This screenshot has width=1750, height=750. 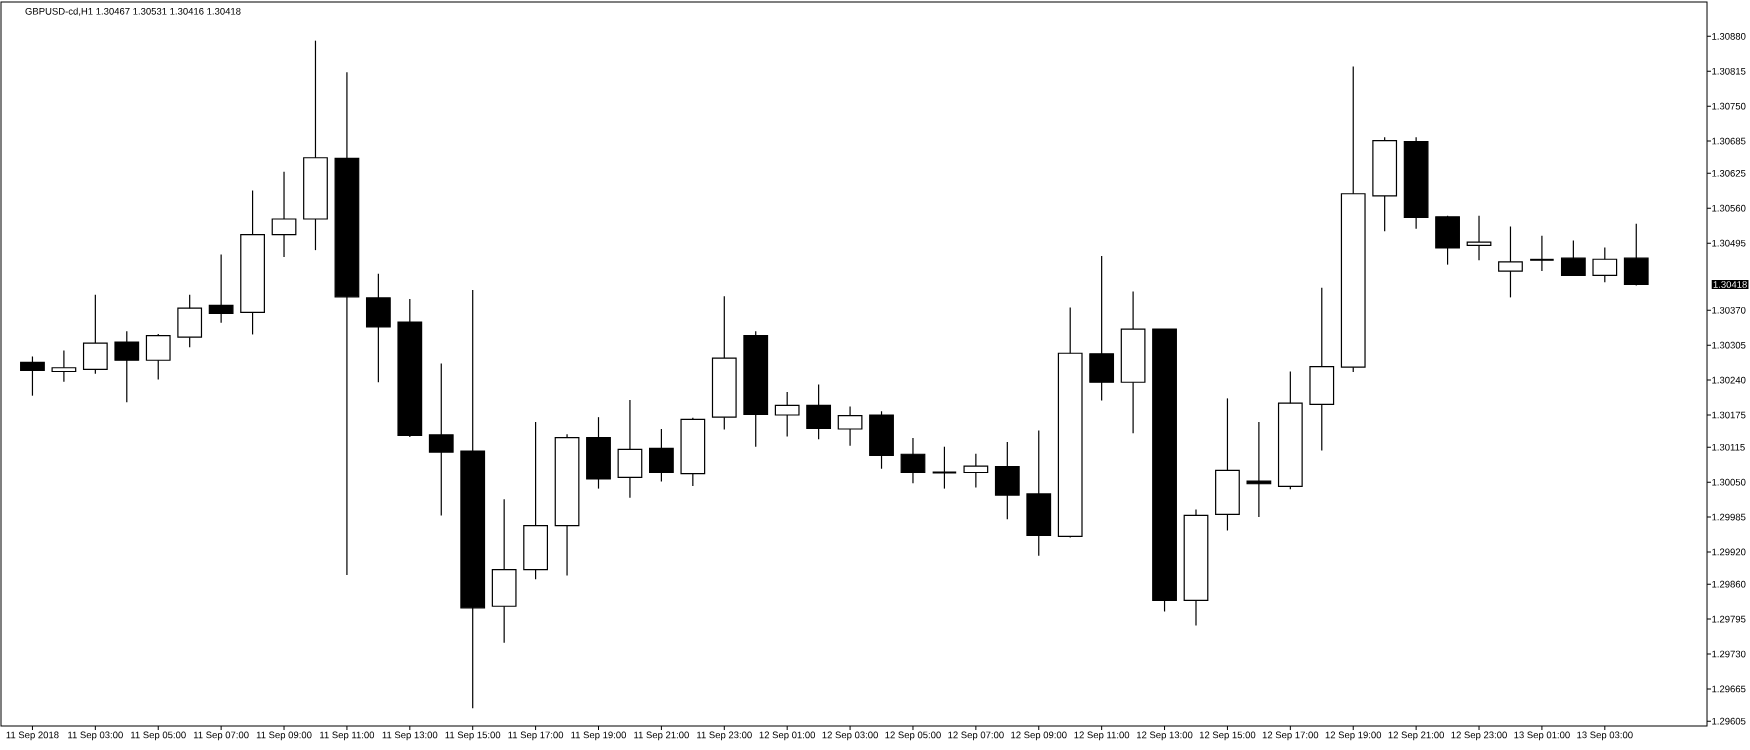 What do you see at coordinates (158, 736) in the screenshot?
I see `x-tick-label: 11 Sep 05:00` at bounding box center [158, 736].